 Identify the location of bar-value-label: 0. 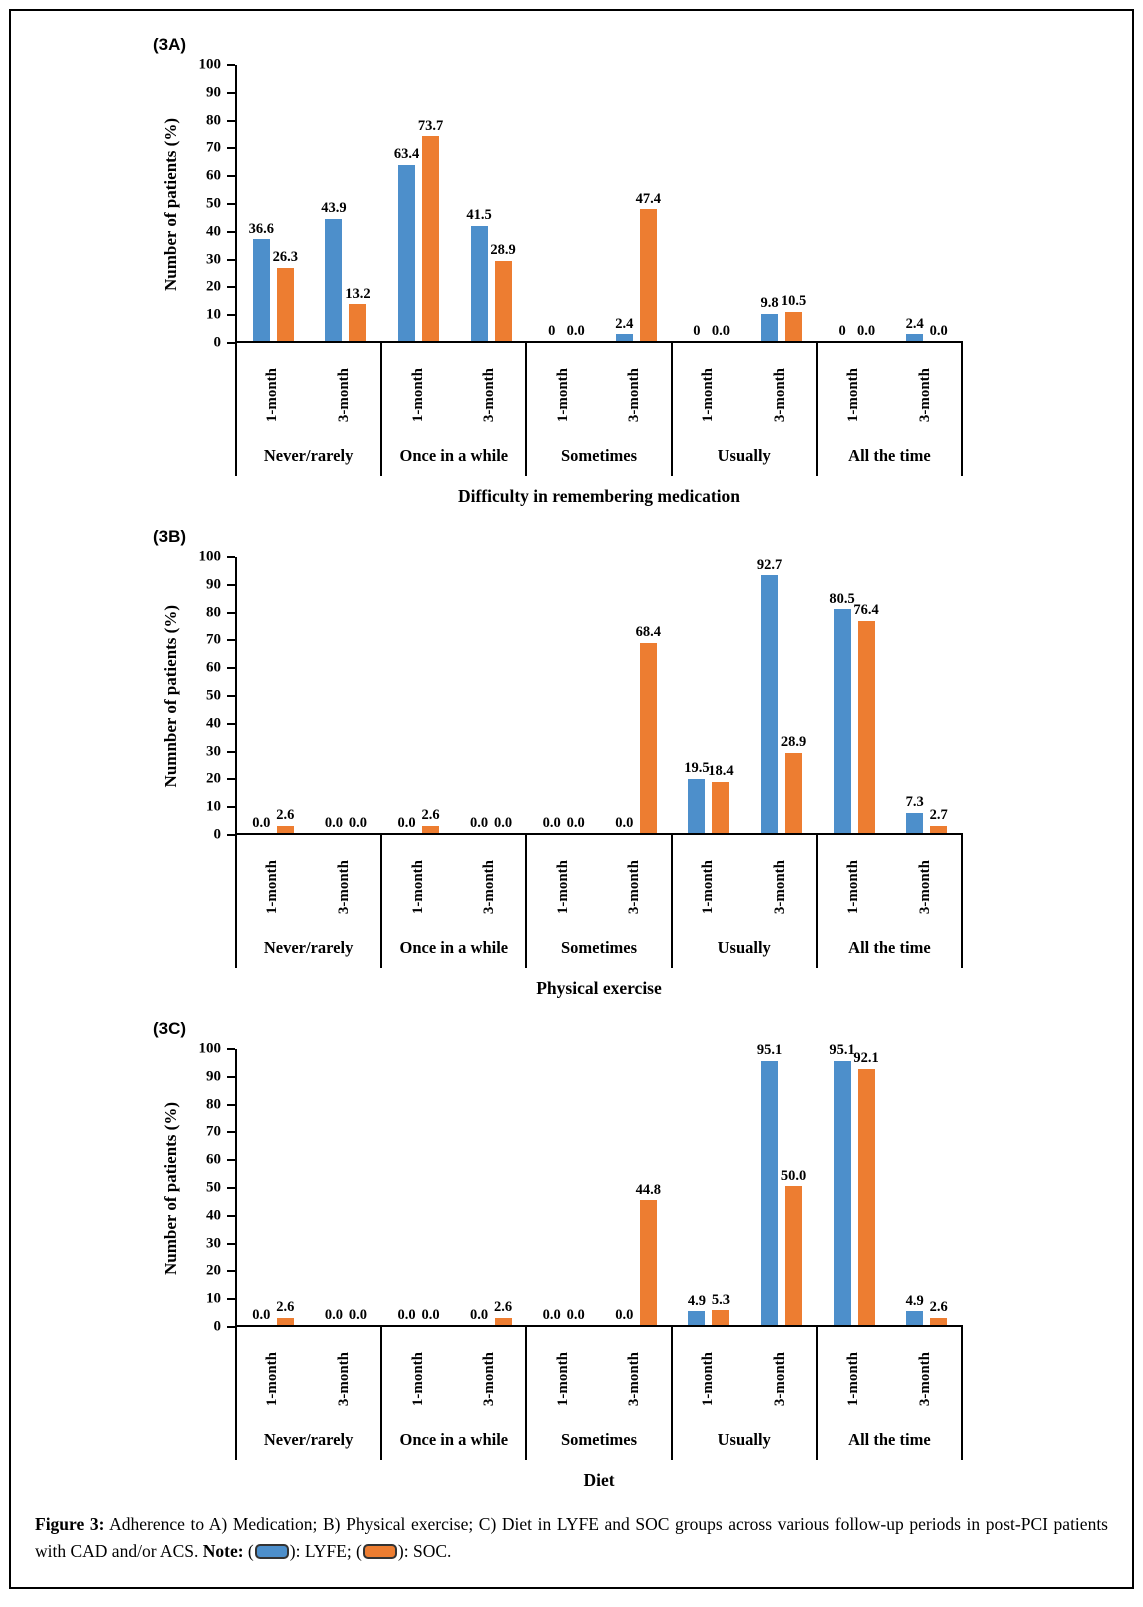
(697, 330).